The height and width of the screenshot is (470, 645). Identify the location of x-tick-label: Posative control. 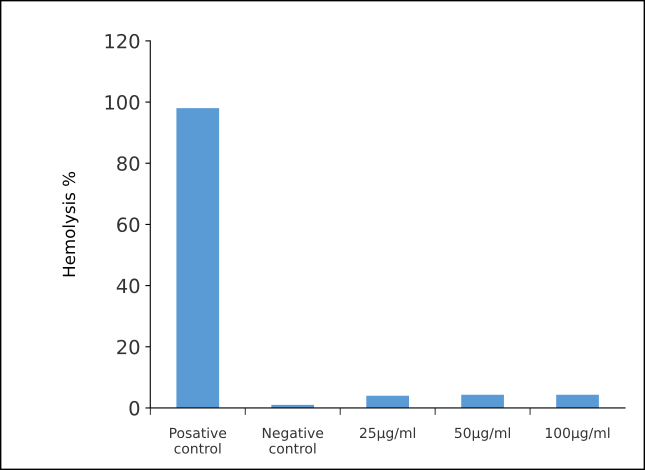
(198, 440).